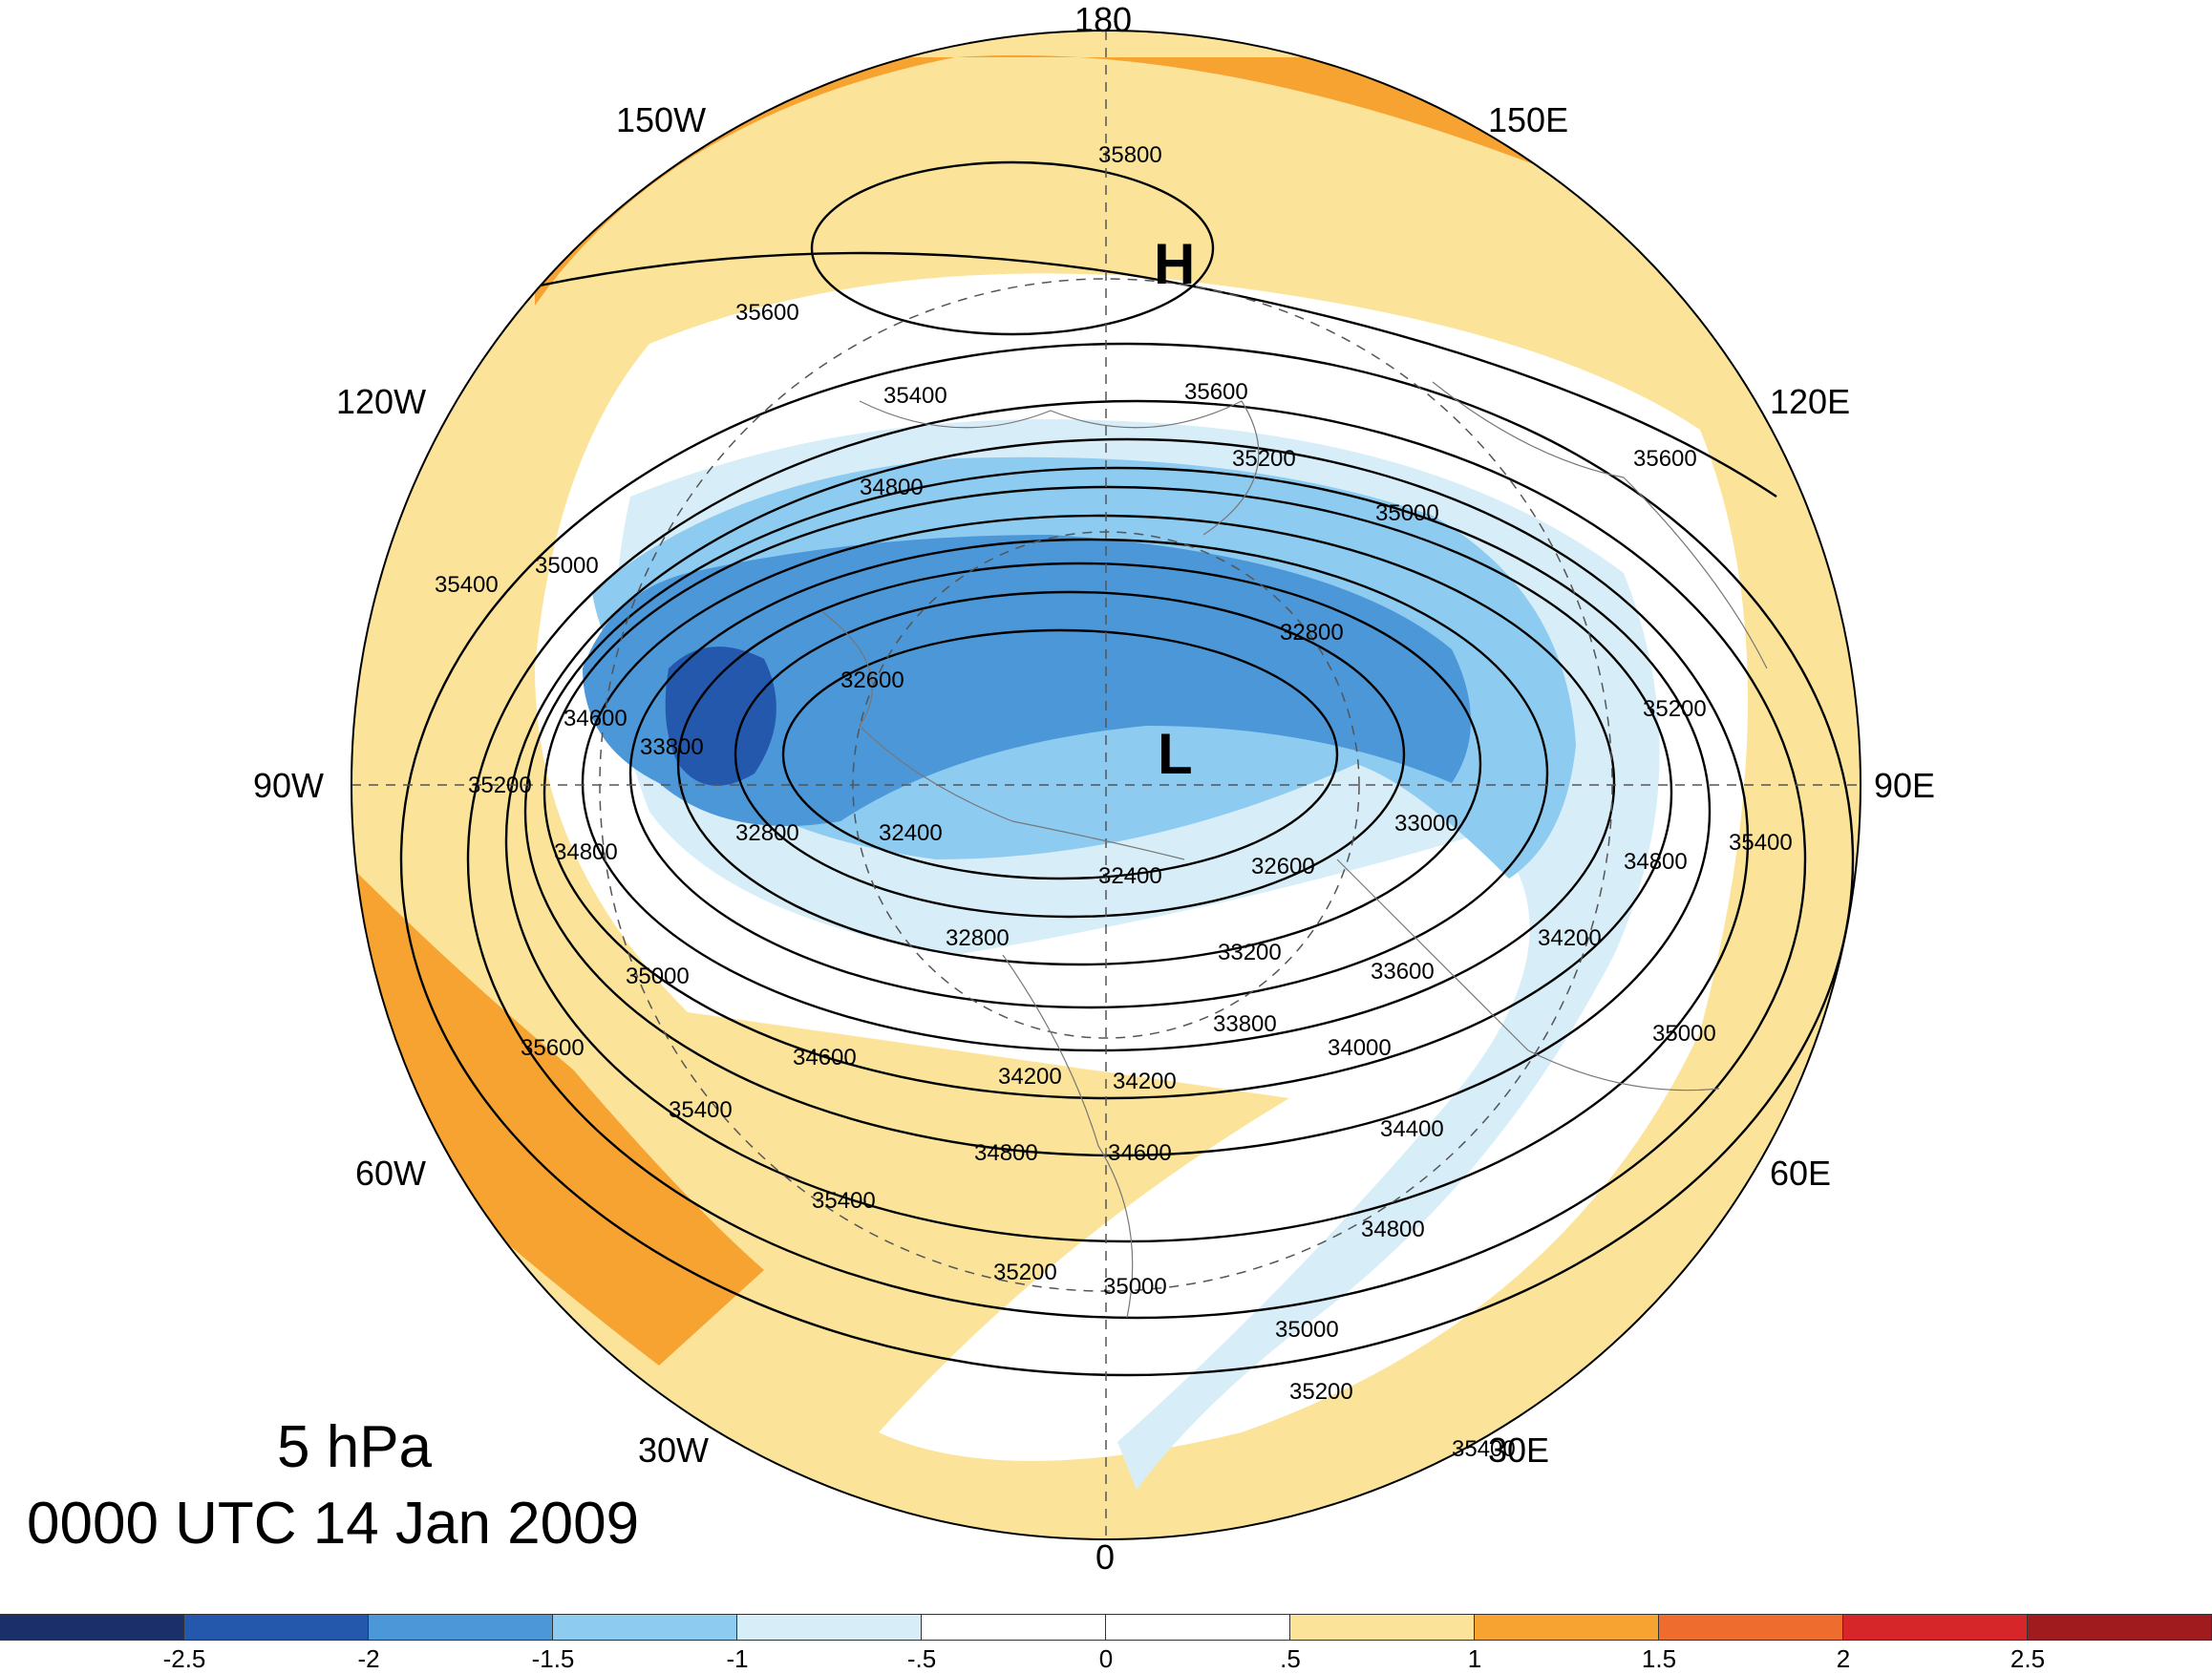  I want to click on strong-blue-anomaly, so click(1027, 680).